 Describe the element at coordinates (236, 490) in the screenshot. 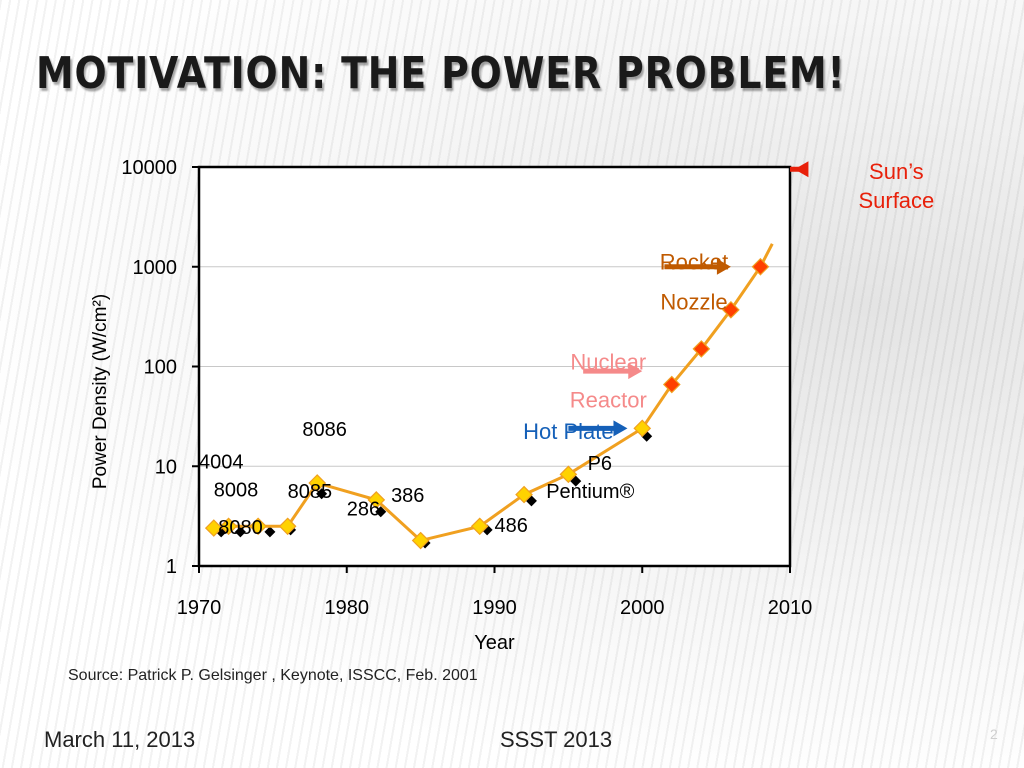

I see `point-label: 8008` at that location.